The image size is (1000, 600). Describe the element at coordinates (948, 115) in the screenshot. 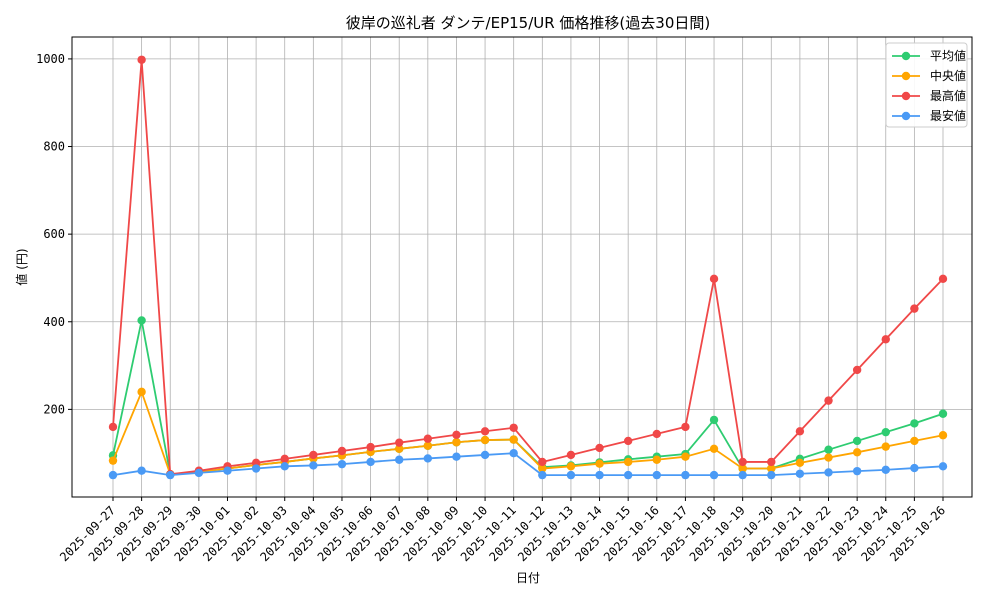

I see `legend-label: 最安値` at that location.